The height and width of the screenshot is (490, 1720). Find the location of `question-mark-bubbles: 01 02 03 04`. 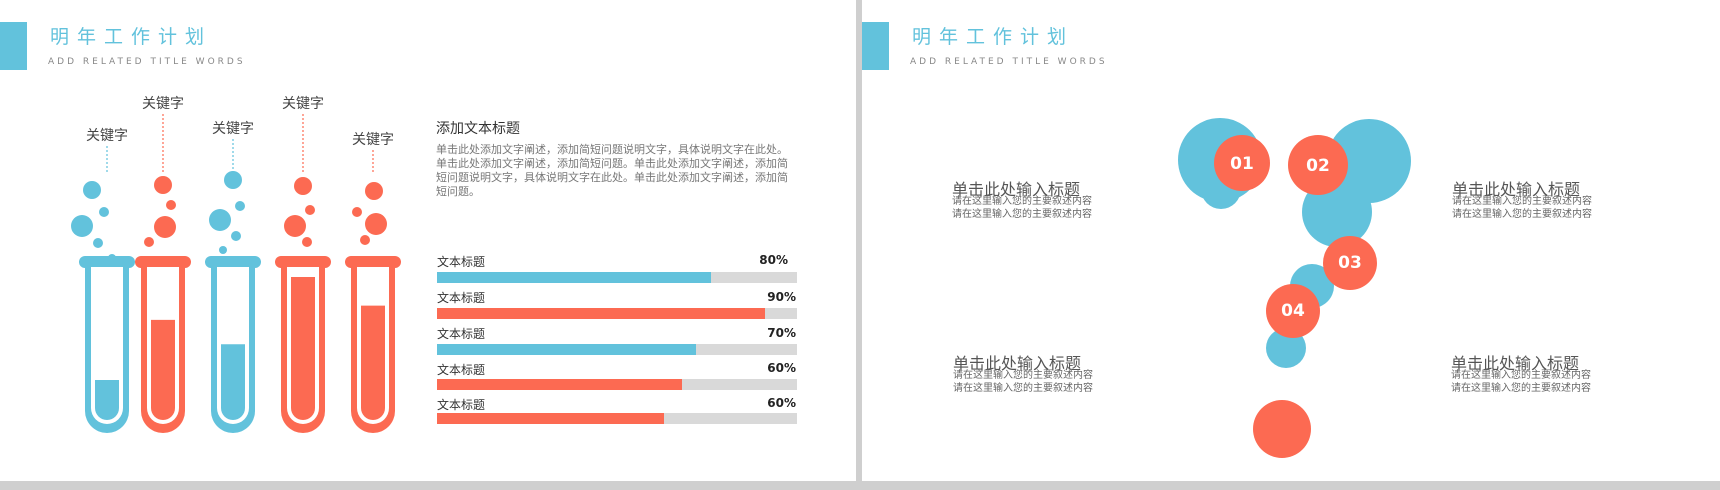

question-mark-bubbles: 01 02 03 04 is located at coordinates (1294, 288).